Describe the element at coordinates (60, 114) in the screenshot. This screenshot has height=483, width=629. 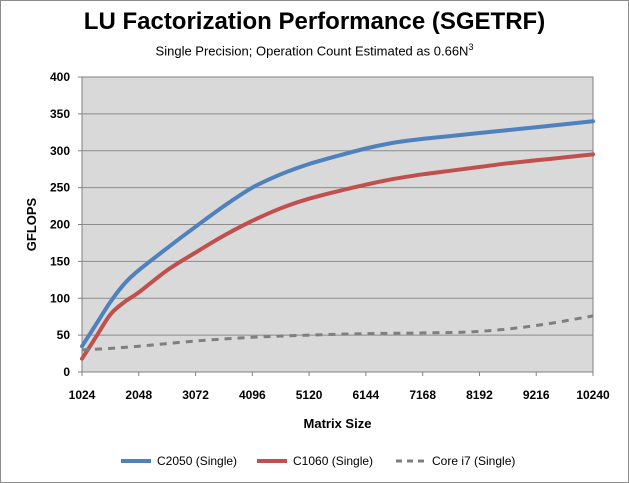
I see `y-tick-label: 350` at that location.